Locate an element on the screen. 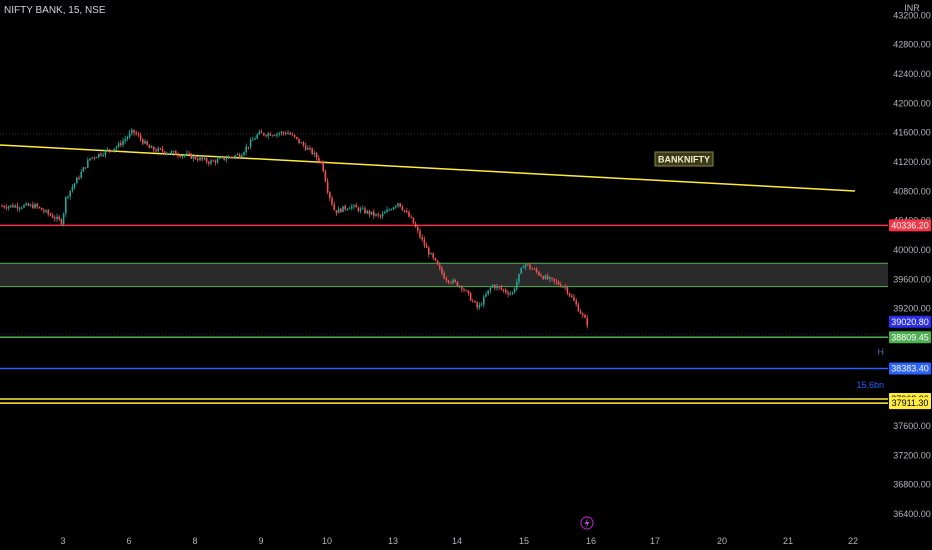 Image resolution: width=932 pixels, height=550 pixels. level-price-tag: 38809.45 is located at coordinates (910, 337).